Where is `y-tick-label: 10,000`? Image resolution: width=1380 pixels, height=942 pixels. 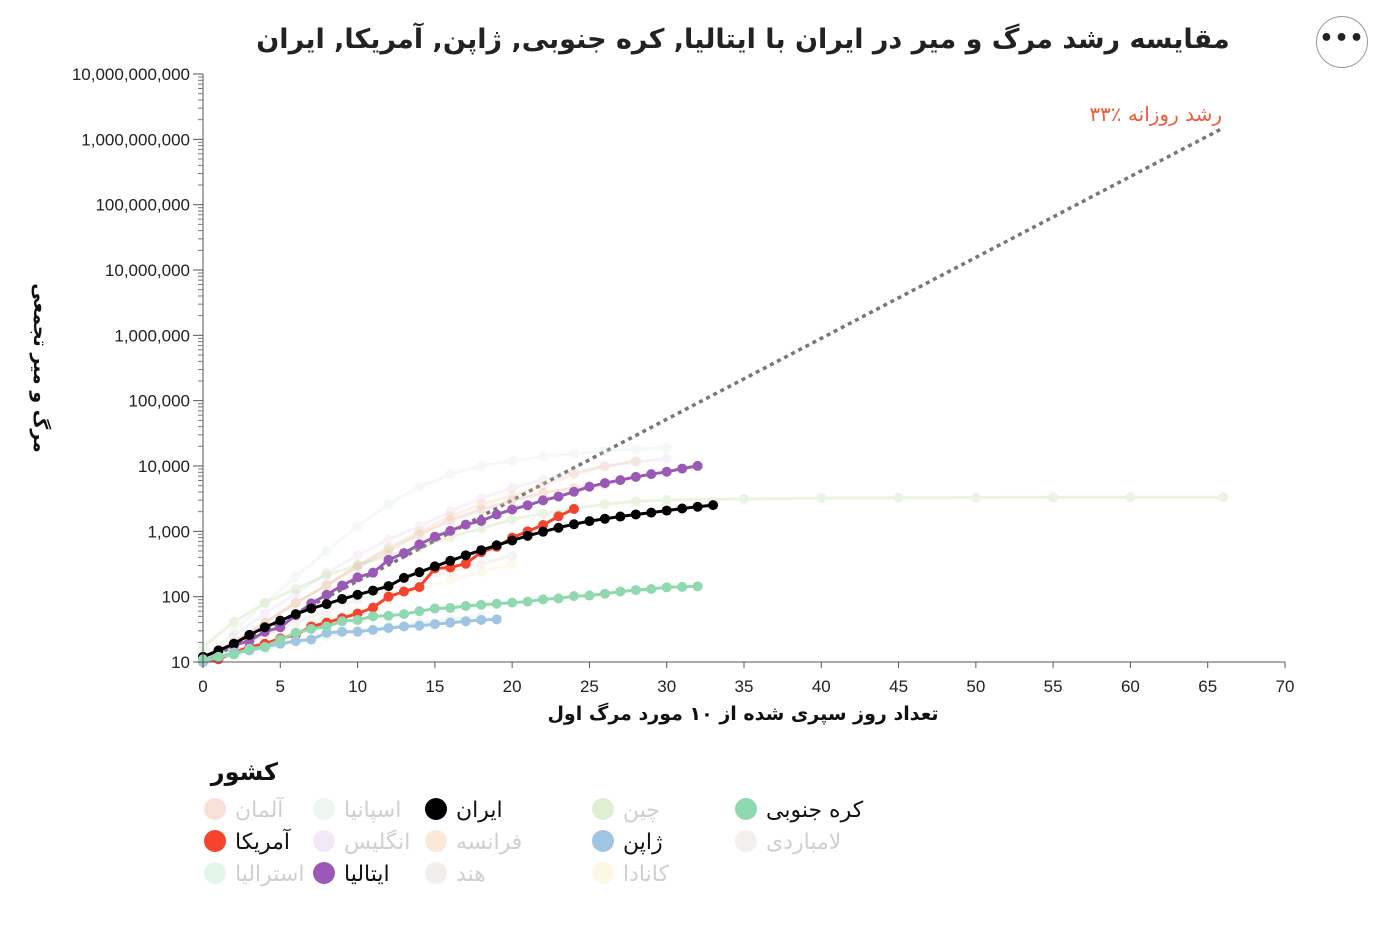 y-tick-label: 10,000 is located at coordinates (164, 466).